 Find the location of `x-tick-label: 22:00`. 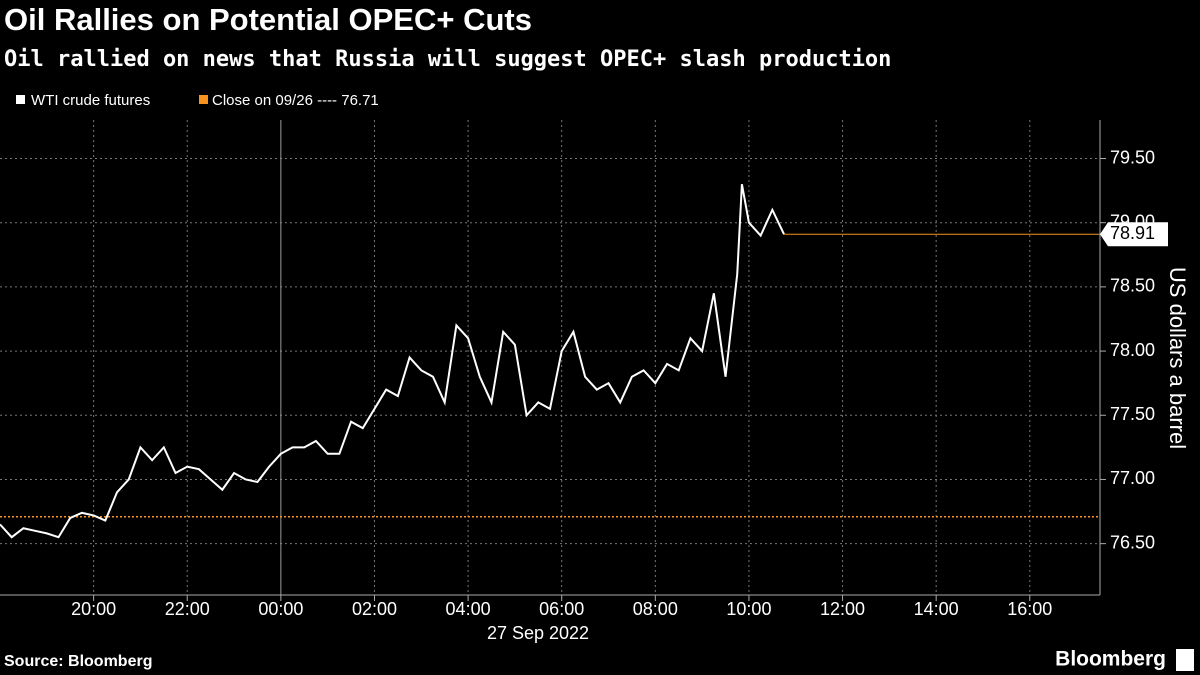

x-tick-label: 22:00 is located at coordinates (187, 609).